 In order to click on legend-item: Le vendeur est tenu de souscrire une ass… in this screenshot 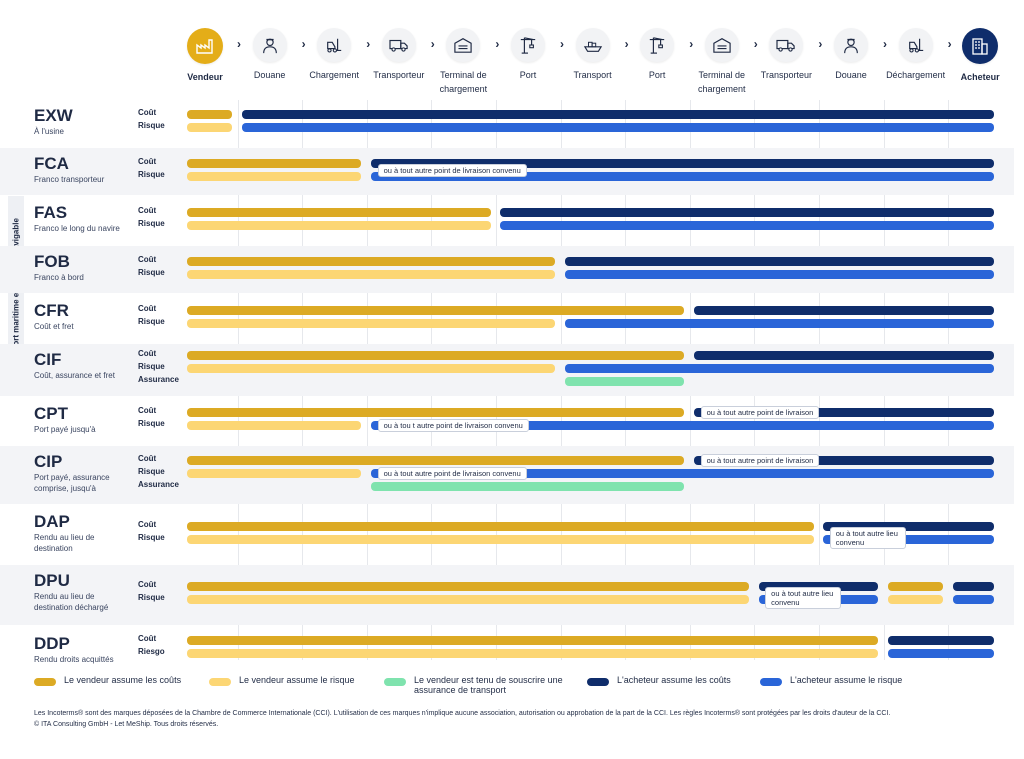, I will do `click(479, 685)`.